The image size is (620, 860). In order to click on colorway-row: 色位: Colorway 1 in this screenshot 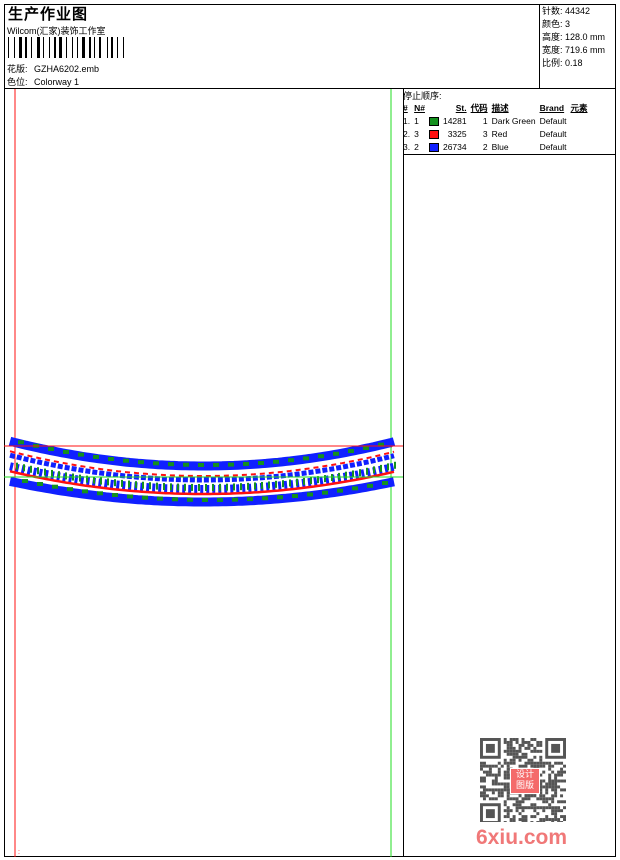, I will do `click(43, 81)`.